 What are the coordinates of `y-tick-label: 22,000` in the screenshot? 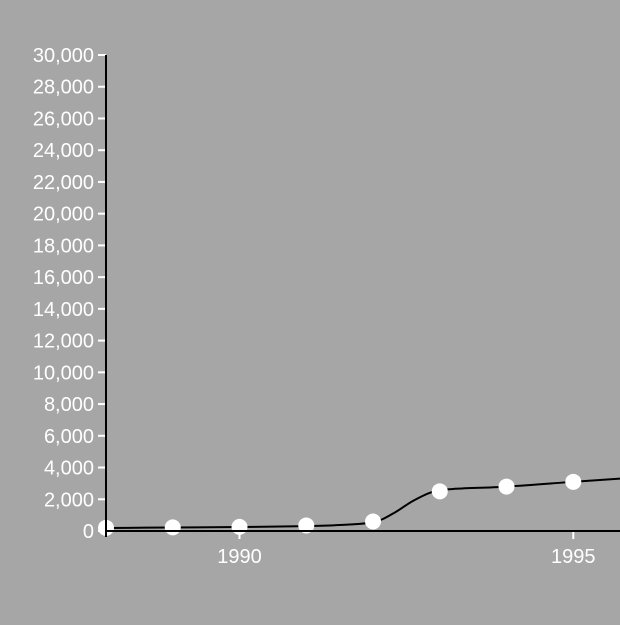 It's located at (63, 183).